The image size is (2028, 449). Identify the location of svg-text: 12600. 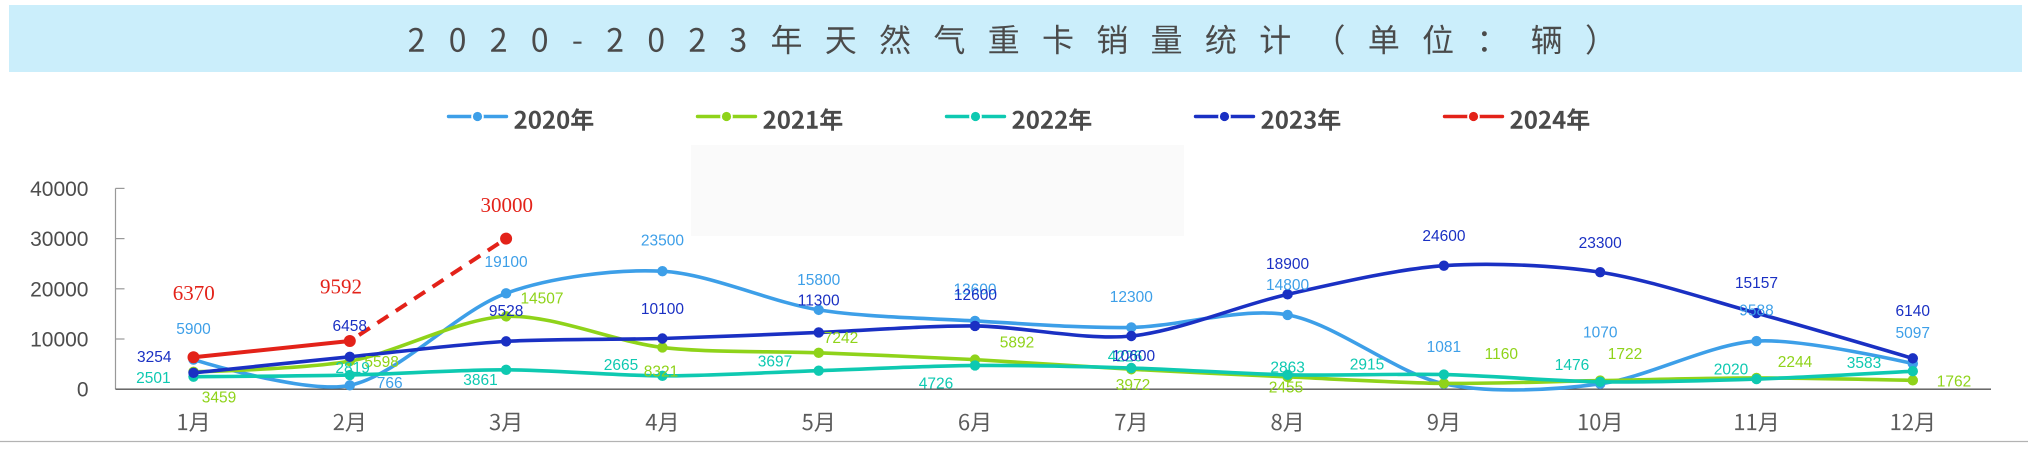
(975, 295).